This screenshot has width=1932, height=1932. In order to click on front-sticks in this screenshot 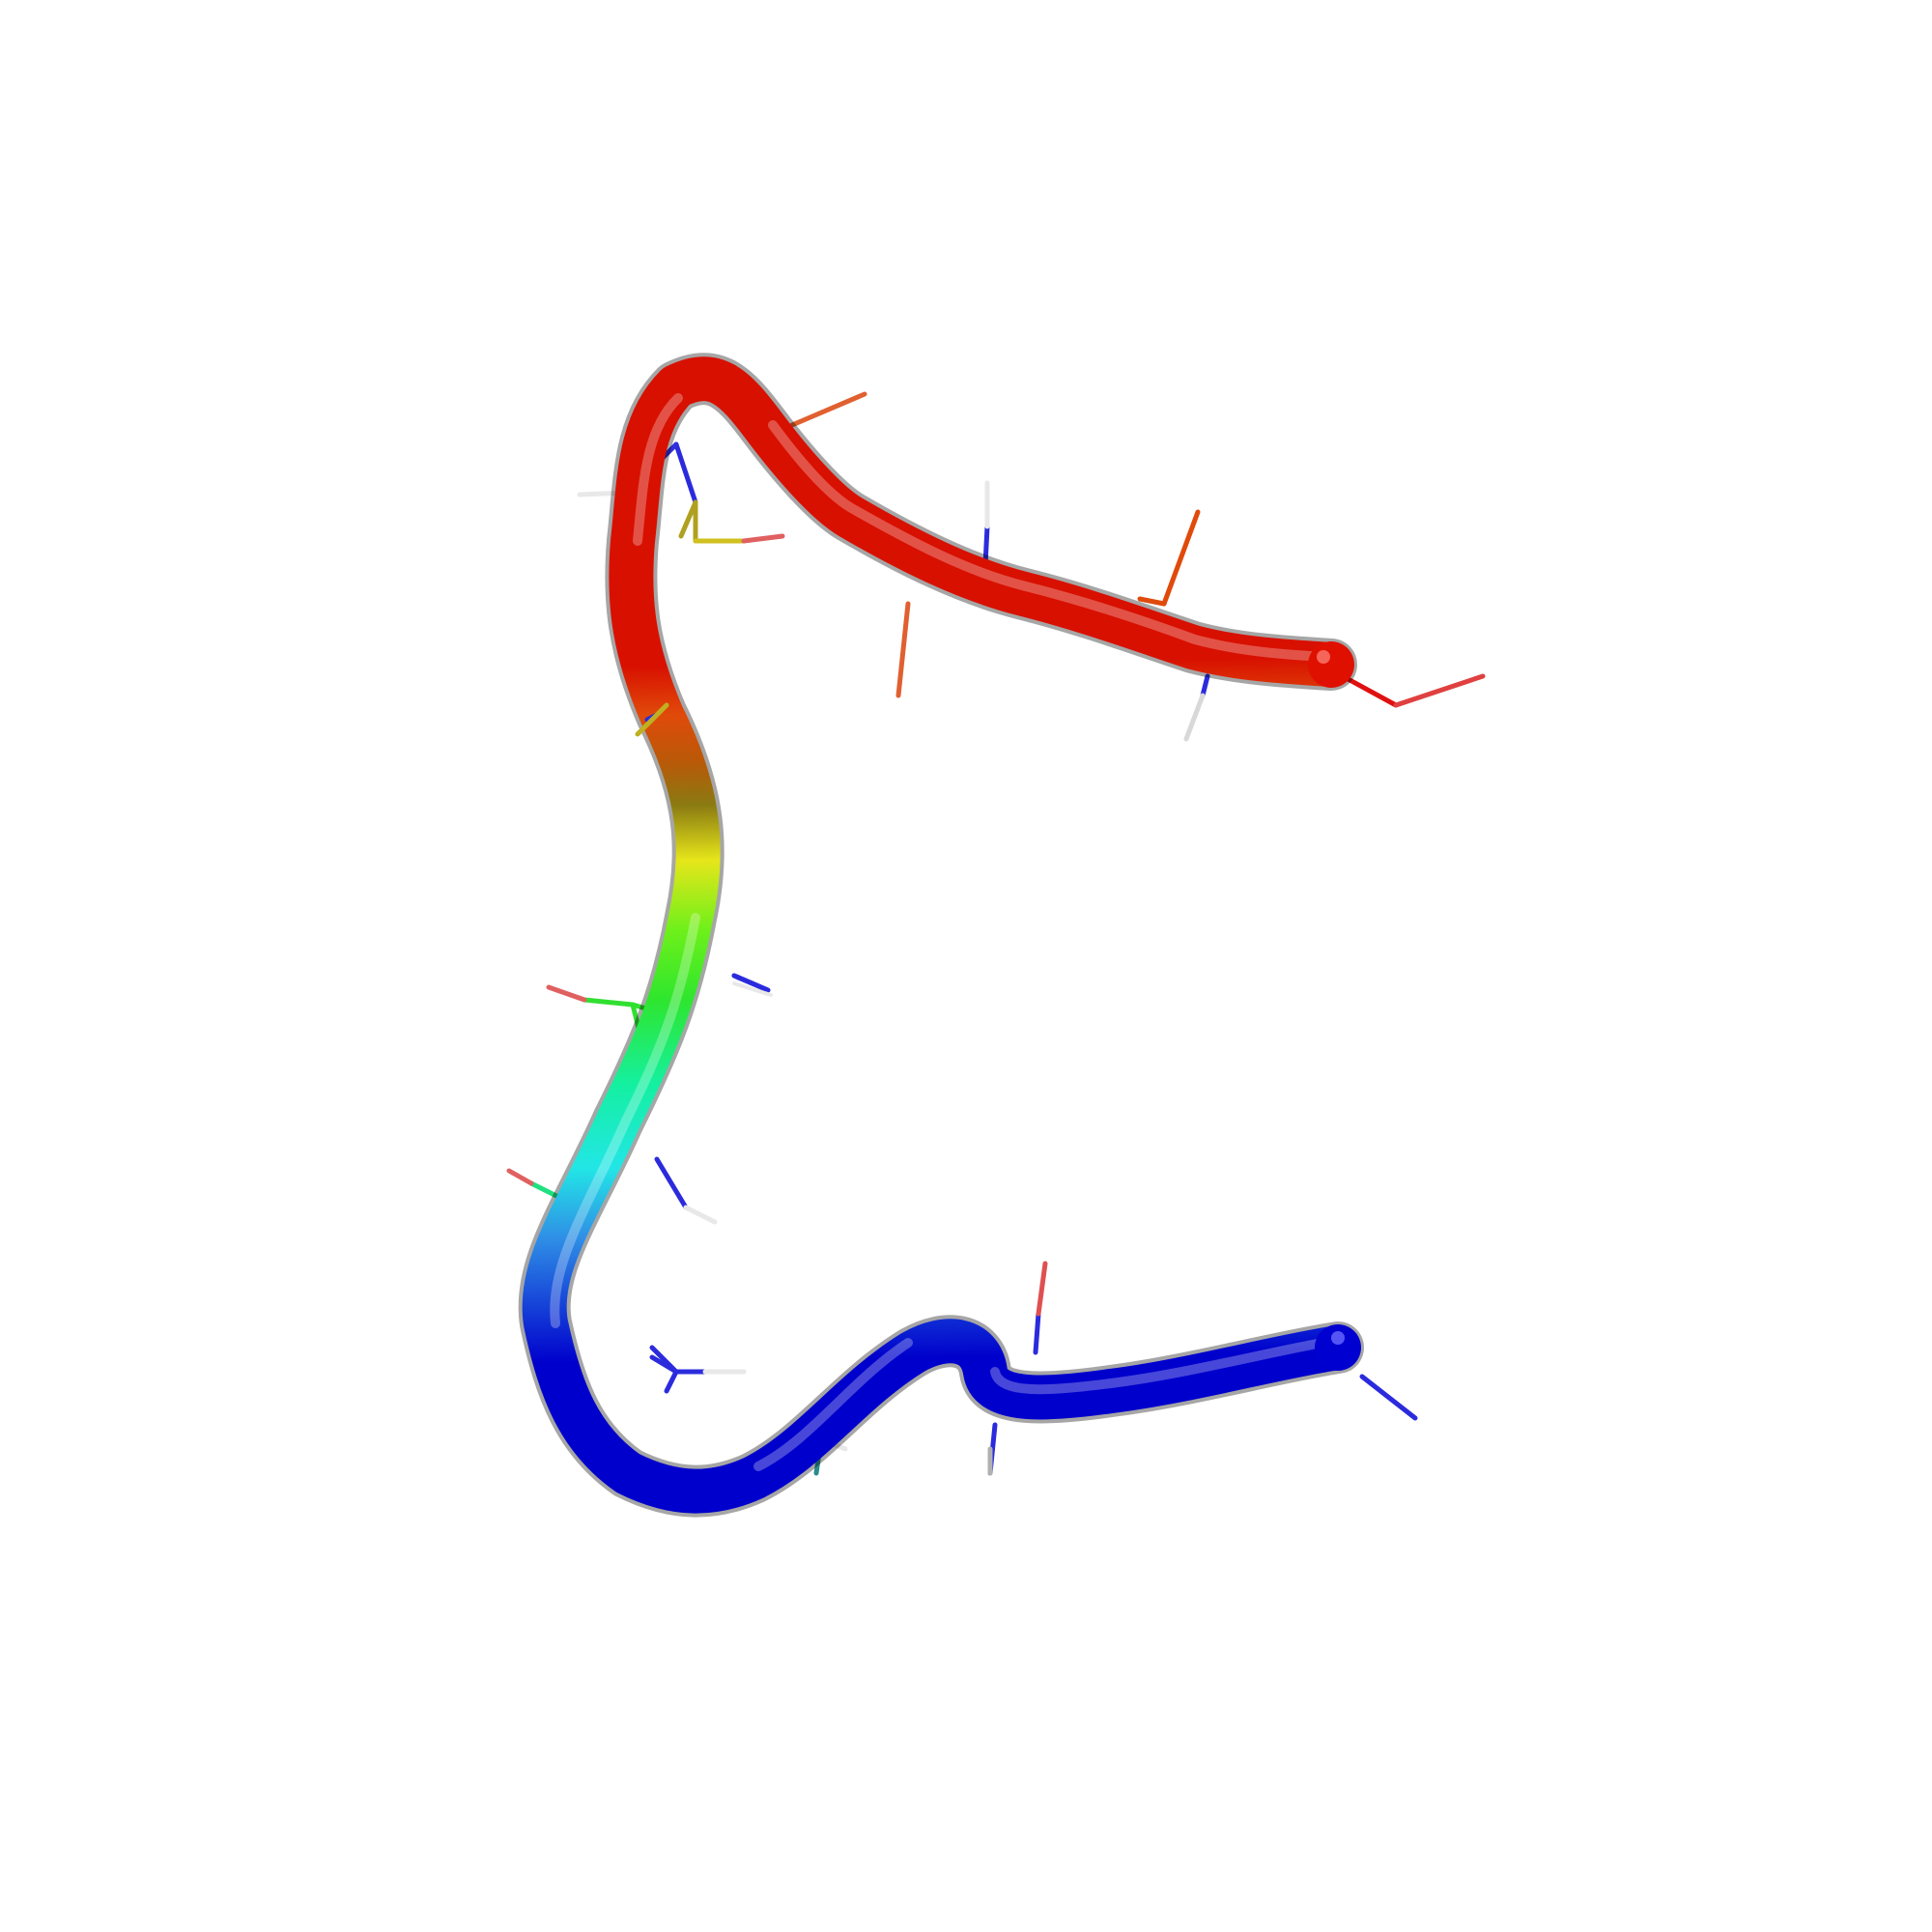, I will do `click(657, 1038)`.